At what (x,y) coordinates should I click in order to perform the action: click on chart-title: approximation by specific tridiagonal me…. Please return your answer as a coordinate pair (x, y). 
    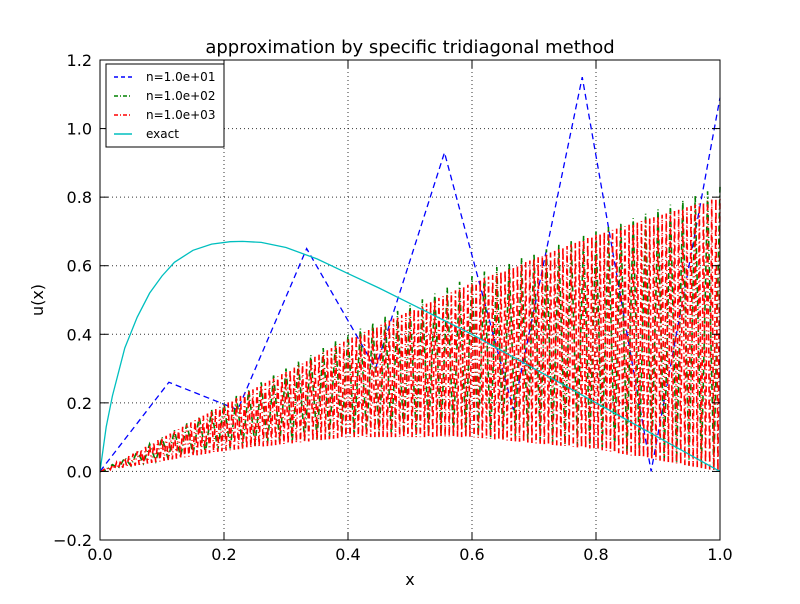
    Looking at the image, I should click on (409, 47).